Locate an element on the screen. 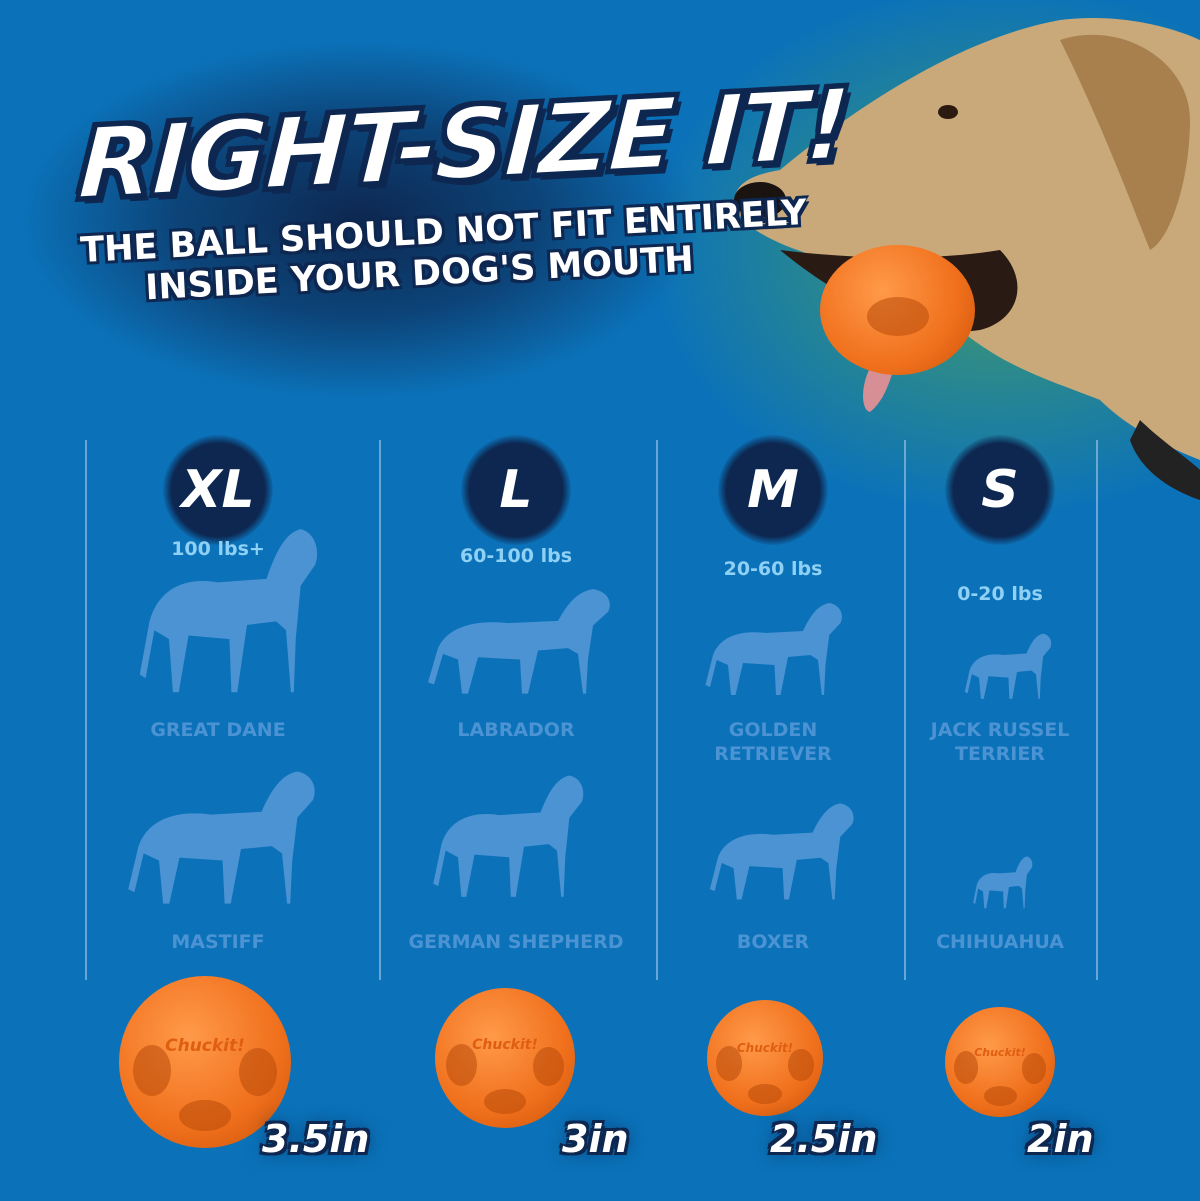 This screenshot has width=1200, height=1201. weight-range: 60-100 lbs is located at coordinates (516, 556).